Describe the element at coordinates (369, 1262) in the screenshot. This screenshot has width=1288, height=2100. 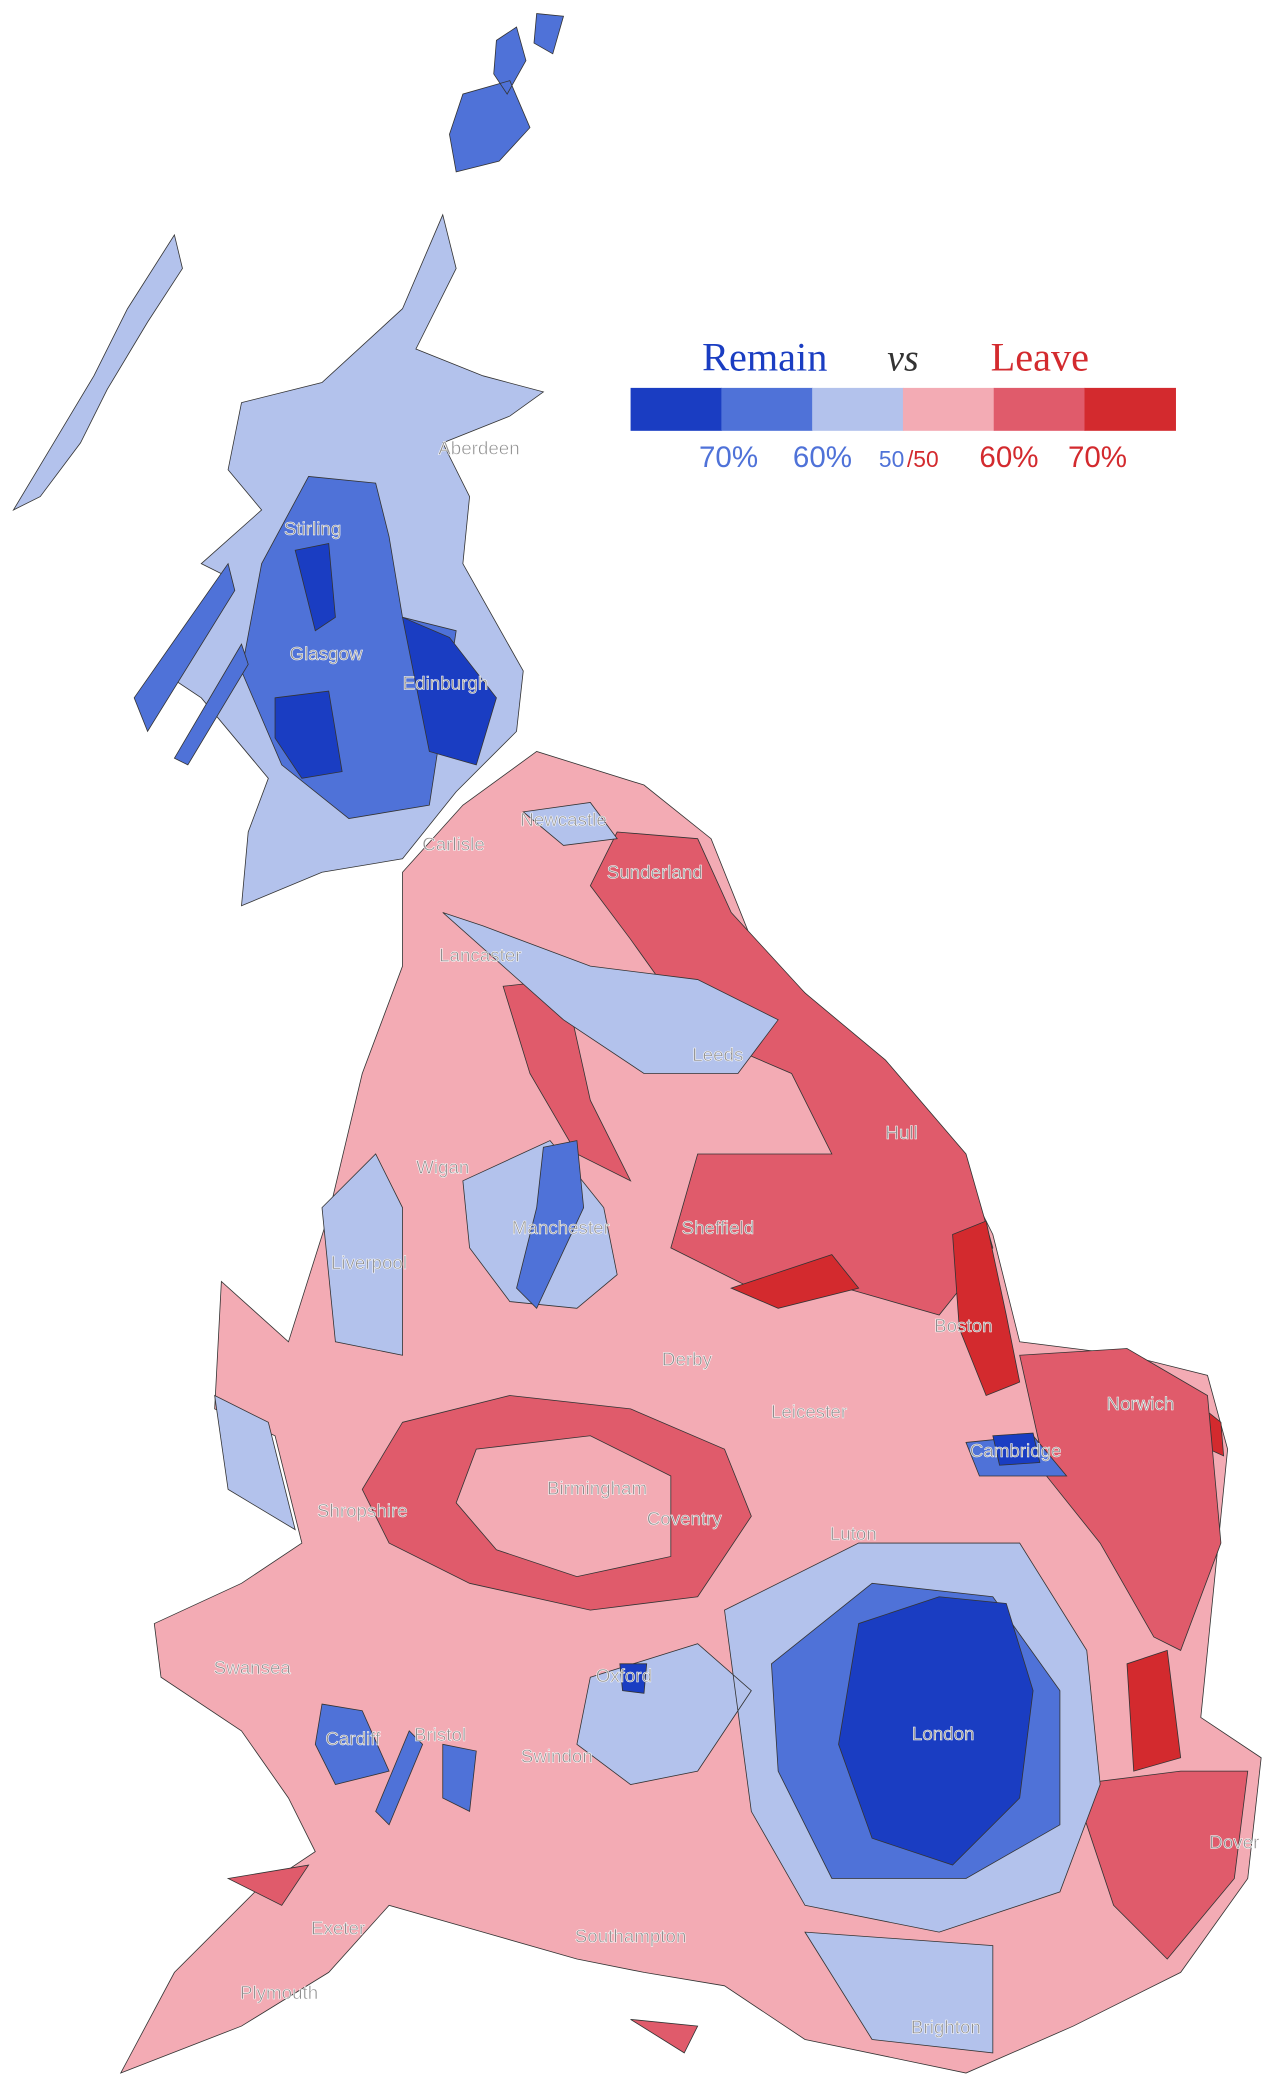
I see `city-label: Liverpool` at that location.